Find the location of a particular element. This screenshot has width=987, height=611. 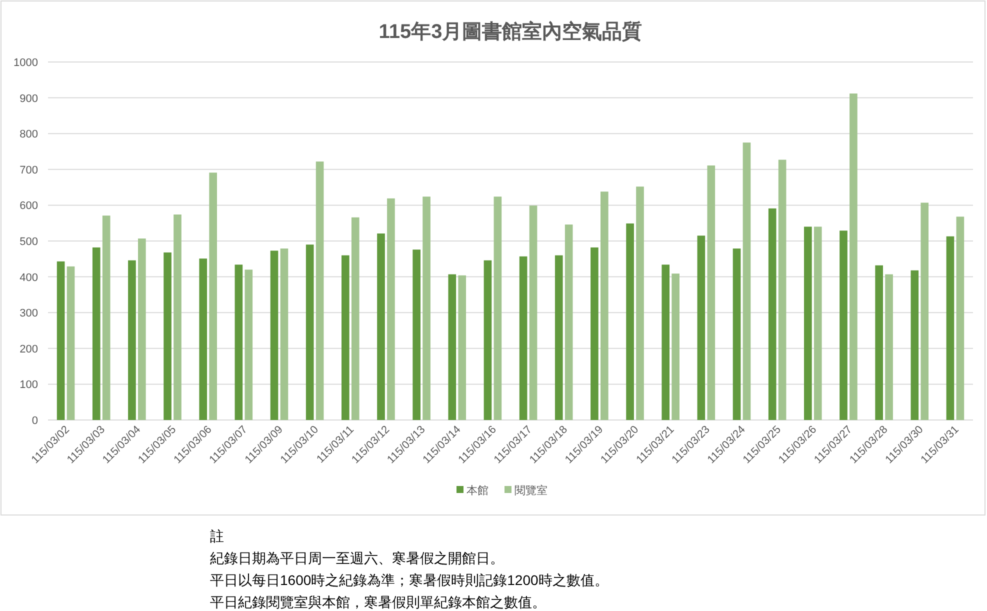

text: 紀錄日期為平日周一至週六、寒暑假之開館日。 is located at coordinates (357, 558).